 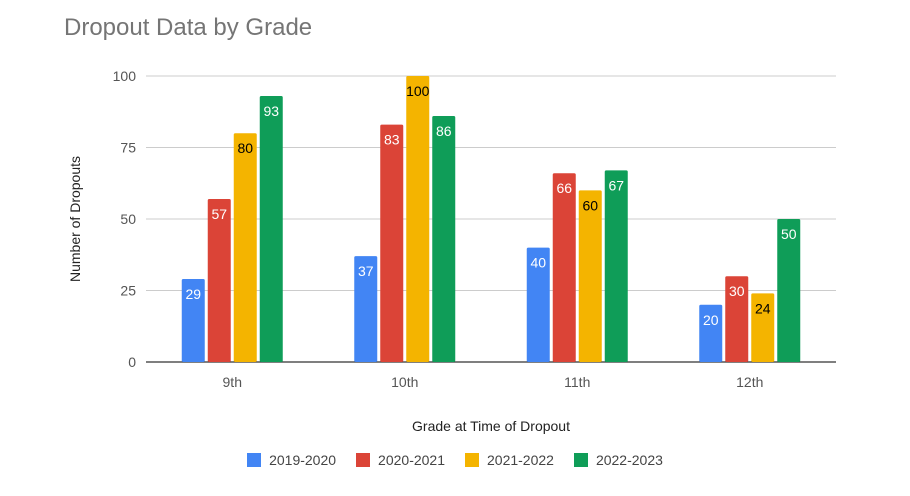 What do you see at coordinates (245, 148) in the screenshot?
I see `data-label: 80` at bounding box center [245, 148].